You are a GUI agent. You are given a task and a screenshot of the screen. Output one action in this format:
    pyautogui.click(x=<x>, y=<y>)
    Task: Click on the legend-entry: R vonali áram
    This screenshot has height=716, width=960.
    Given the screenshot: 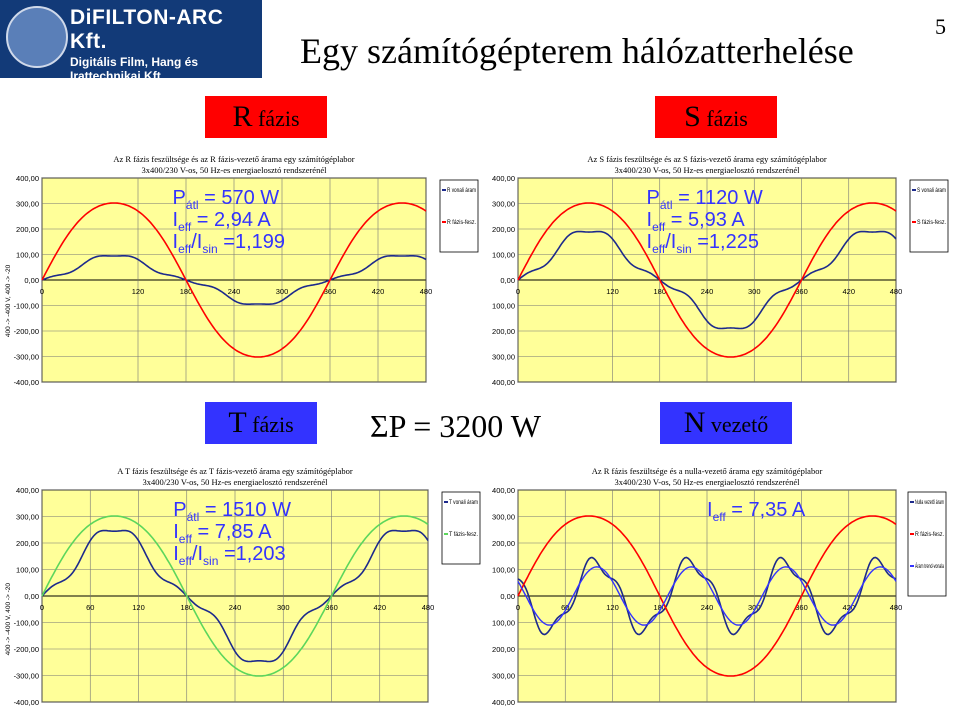 What is the action you would take?
    pyautogui.click(x=461, y=190)
    